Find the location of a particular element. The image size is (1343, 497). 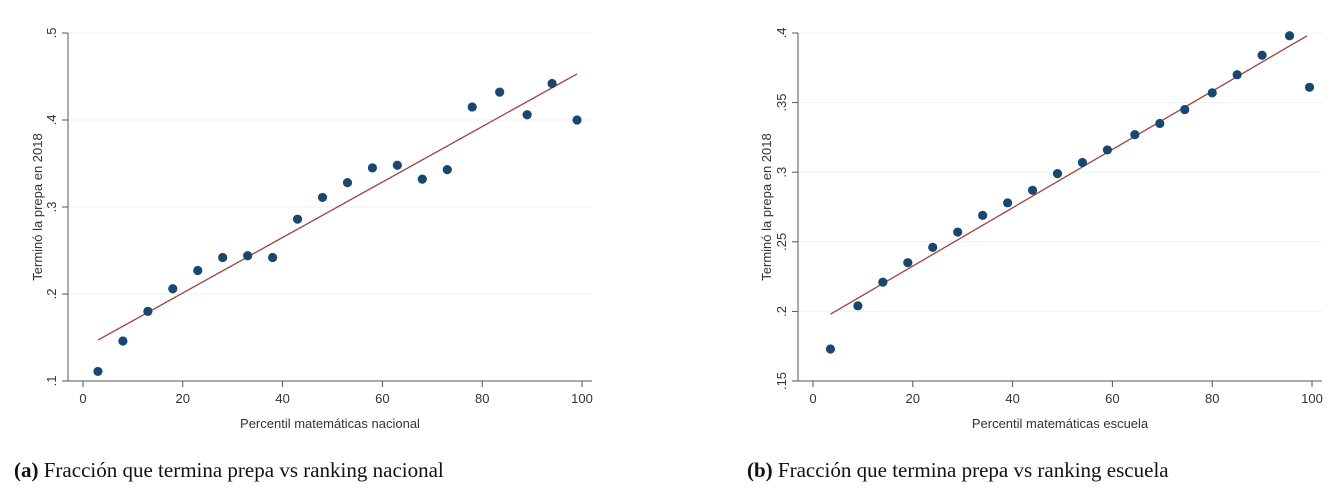

y-tick-label: .5 is located at coordinates (51, 33).